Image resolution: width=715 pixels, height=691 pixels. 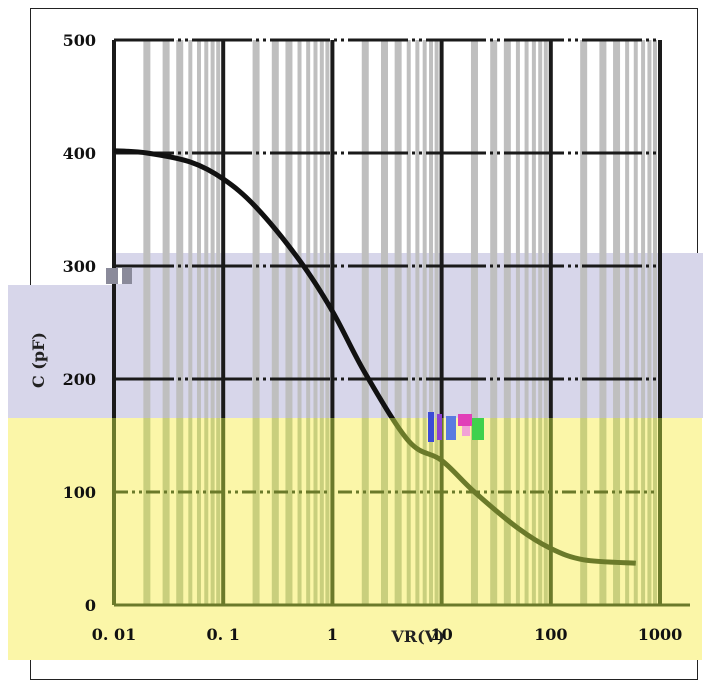 What do you see at coordinates (456, 427) in the screenshot?
I see `glitch-artifact` at bounding box center [456, 427].